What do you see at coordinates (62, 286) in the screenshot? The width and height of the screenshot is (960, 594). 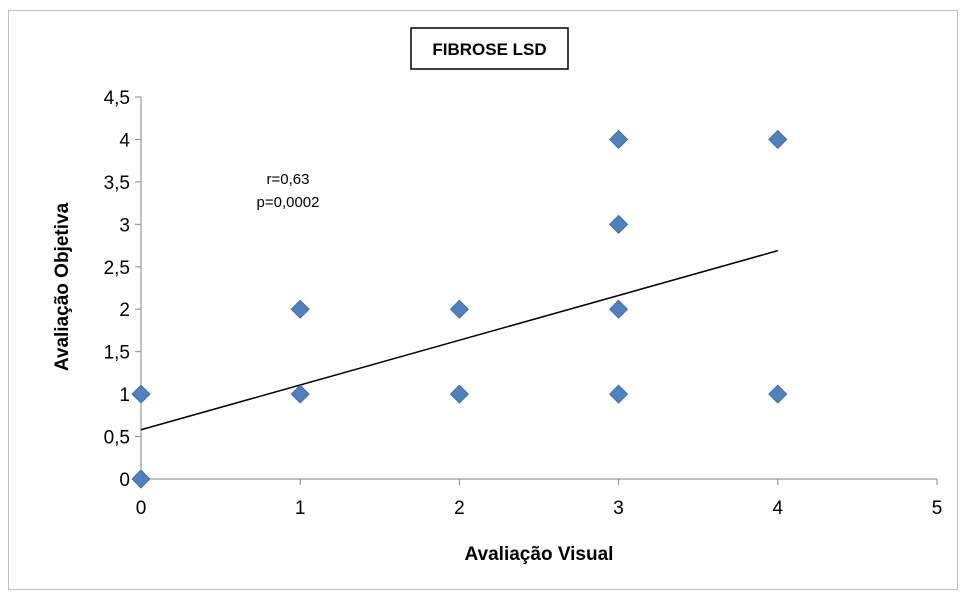 I see `y-axis-title: Avaliação Objetiva` at bounding box center [62, 286].